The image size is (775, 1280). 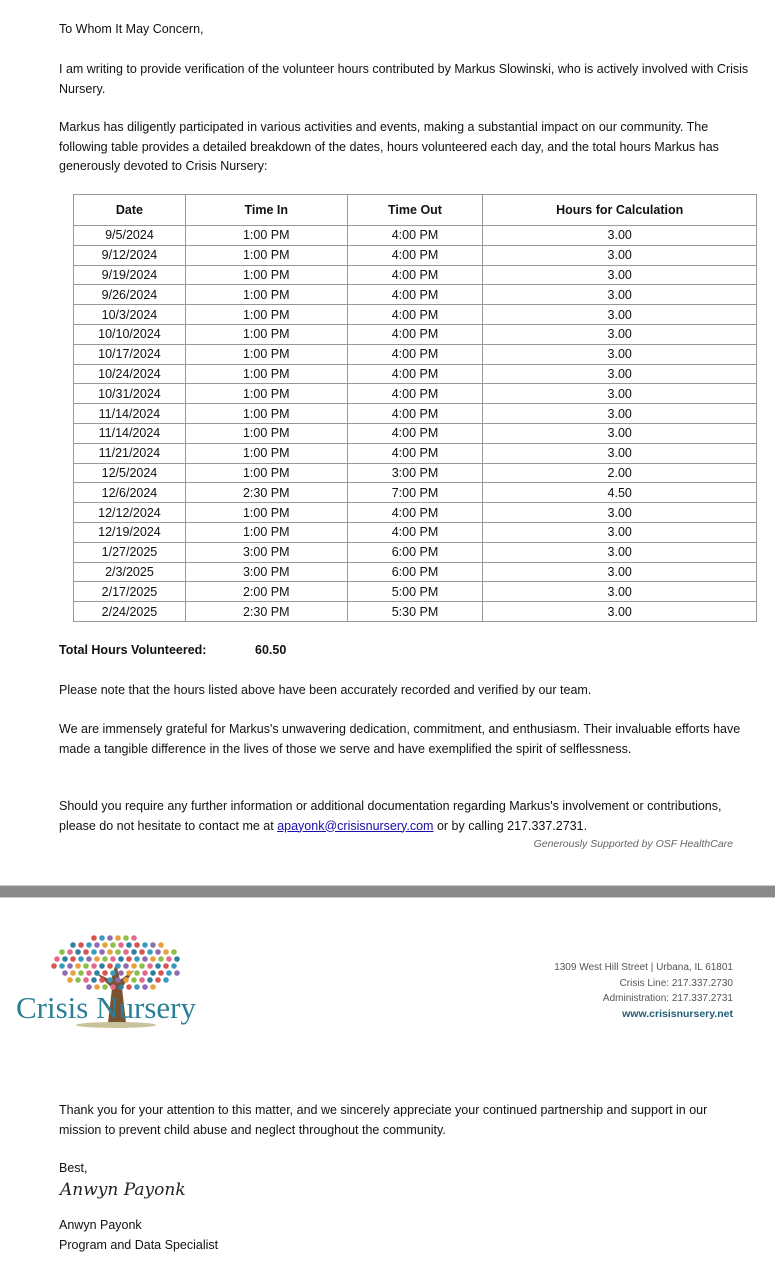 I want to click on website: www.crisisnursery.net, so click(x=677, y=1013).